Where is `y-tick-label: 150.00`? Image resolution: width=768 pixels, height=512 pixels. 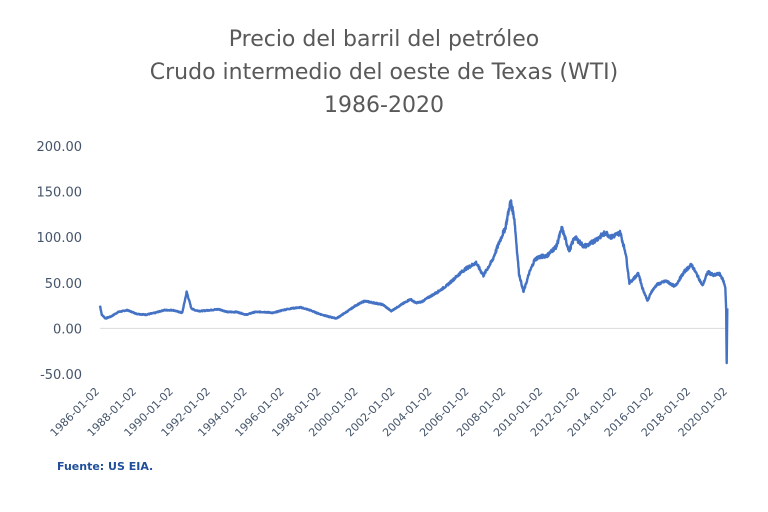 y-tick-label: 150.00 is located at coordinates (60, 193).